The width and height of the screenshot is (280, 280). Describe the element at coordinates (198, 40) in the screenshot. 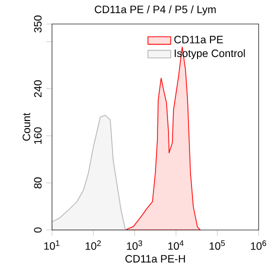

I see `legend-label: CD11a PE` at that location.